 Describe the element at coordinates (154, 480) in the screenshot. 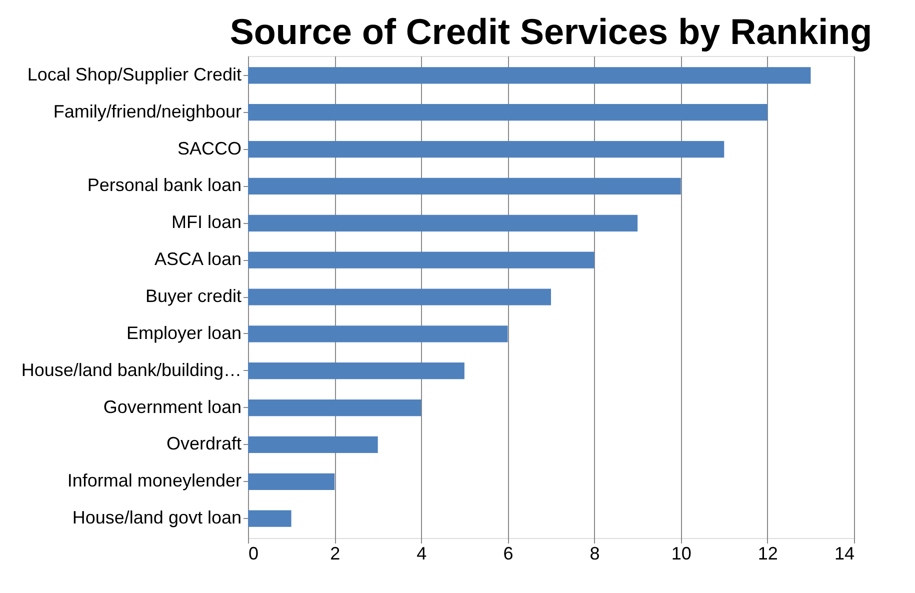

I see `y-tick-label: Informal moneylender` at that location.